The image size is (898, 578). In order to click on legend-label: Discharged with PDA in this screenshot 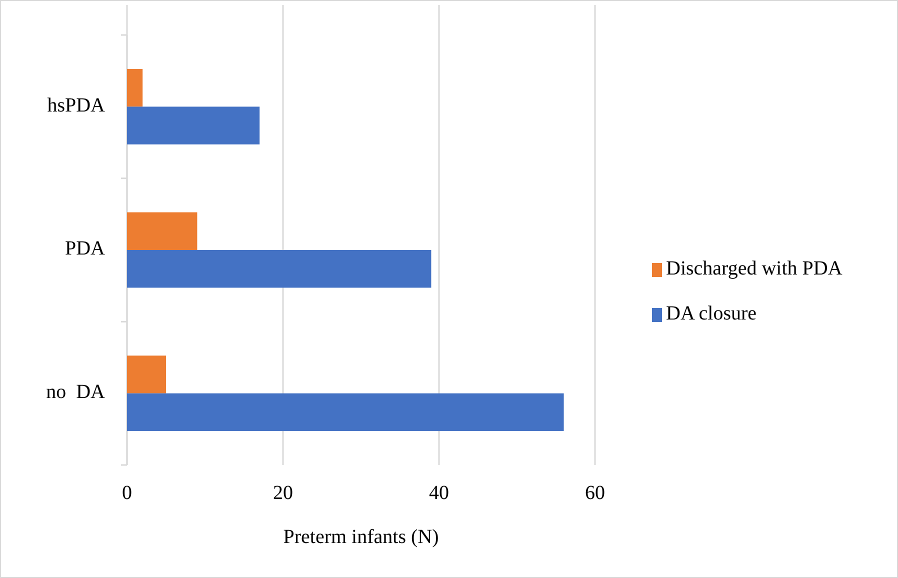, I will do `click(754, 269)`.